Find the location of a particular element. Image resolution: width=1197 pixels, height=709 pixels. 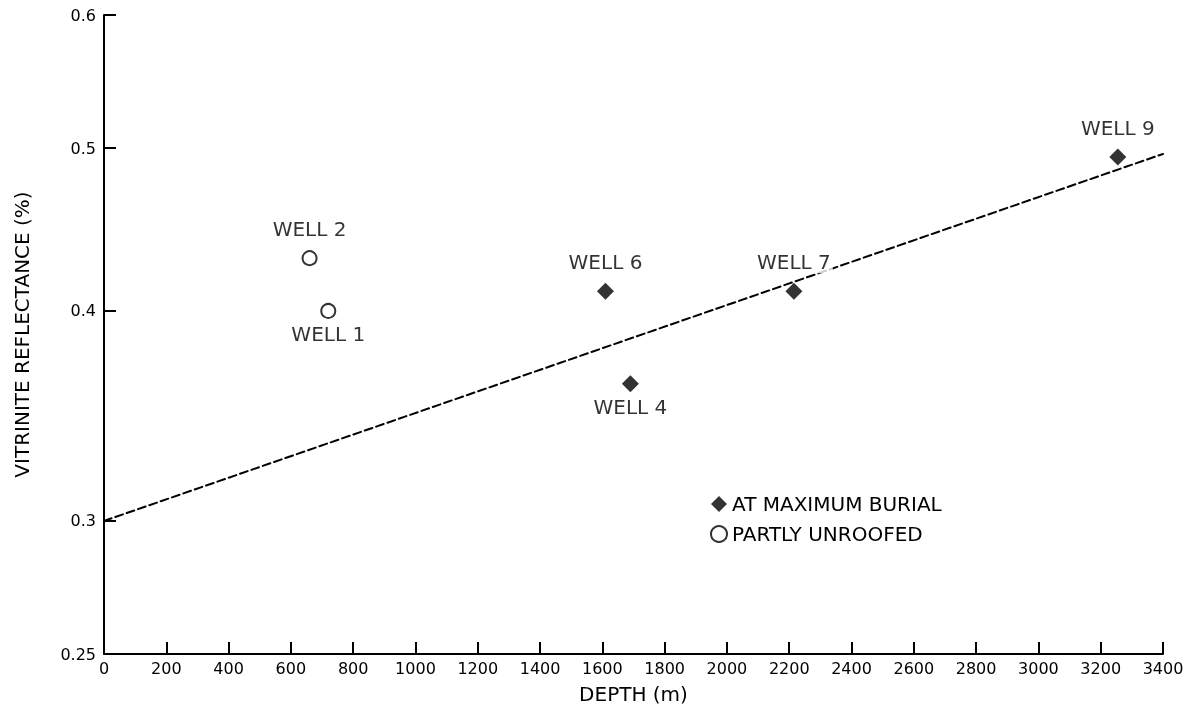

x-tick-label: 0 is located at coordinates (104, 668).